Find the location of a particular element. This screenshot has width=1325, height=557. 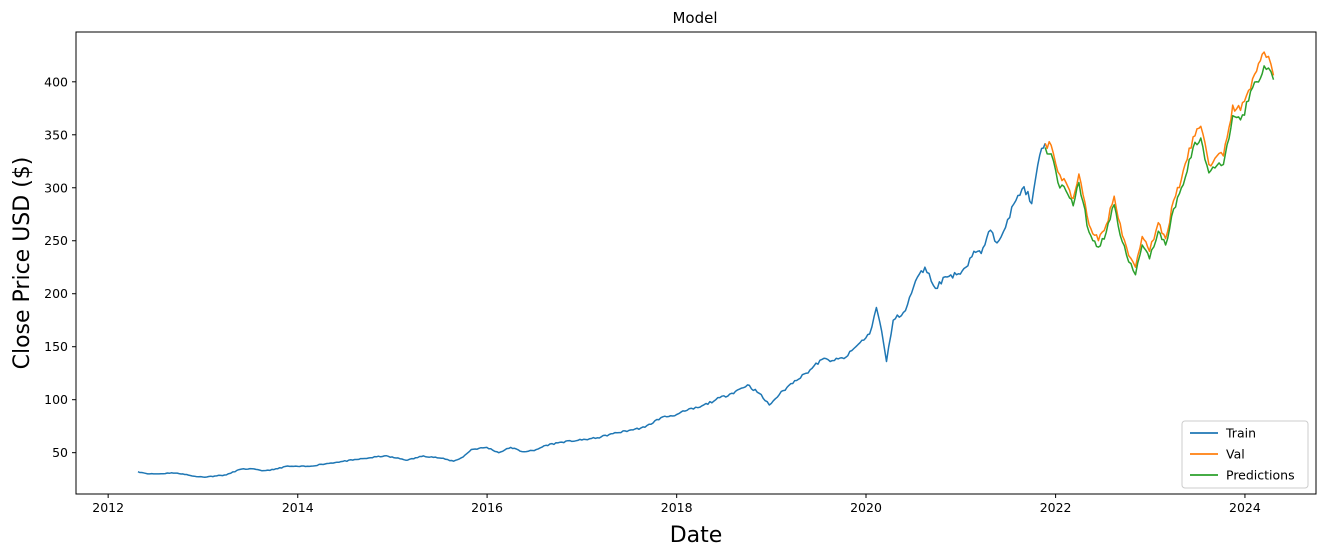

y-axis: 50 100 150 200 250 300 350 400 is located at coordinates (60, 267).